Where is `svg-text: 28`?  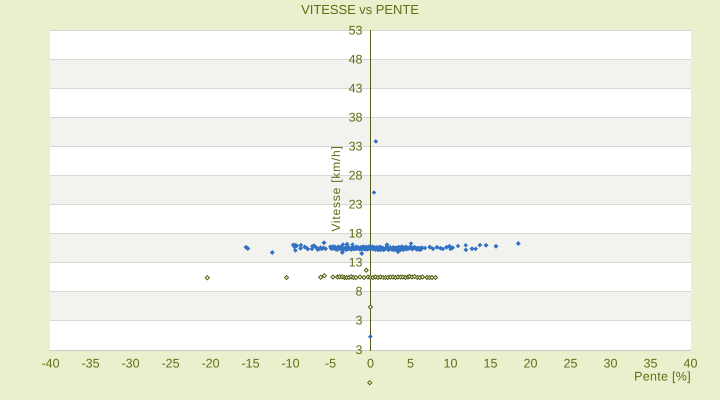 svg-text: 28 is located at coordinates (356, 175).